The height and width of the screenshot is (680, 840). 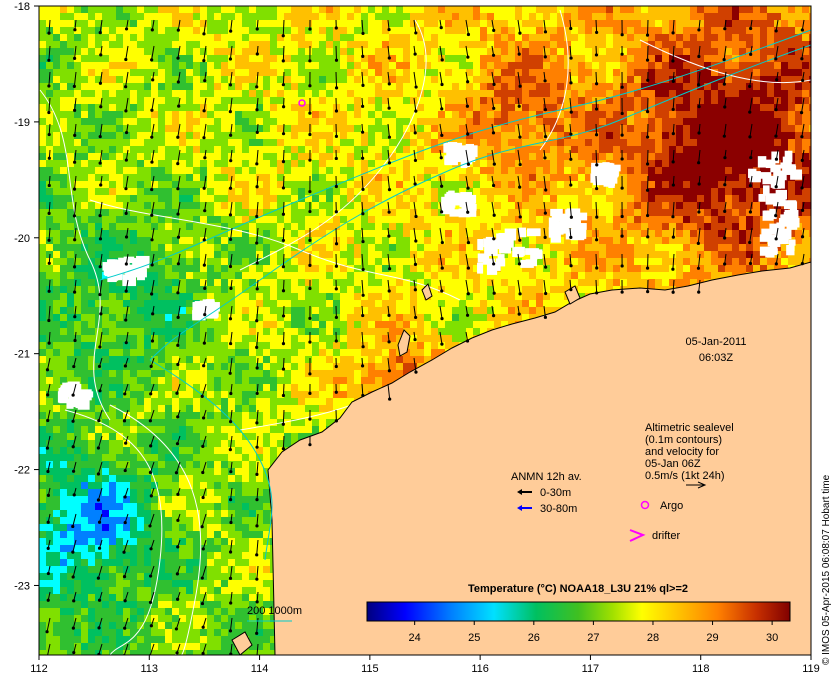 I want to click on altimetry-line-1: Altimetric sealevel, so click(x=689, y=428).